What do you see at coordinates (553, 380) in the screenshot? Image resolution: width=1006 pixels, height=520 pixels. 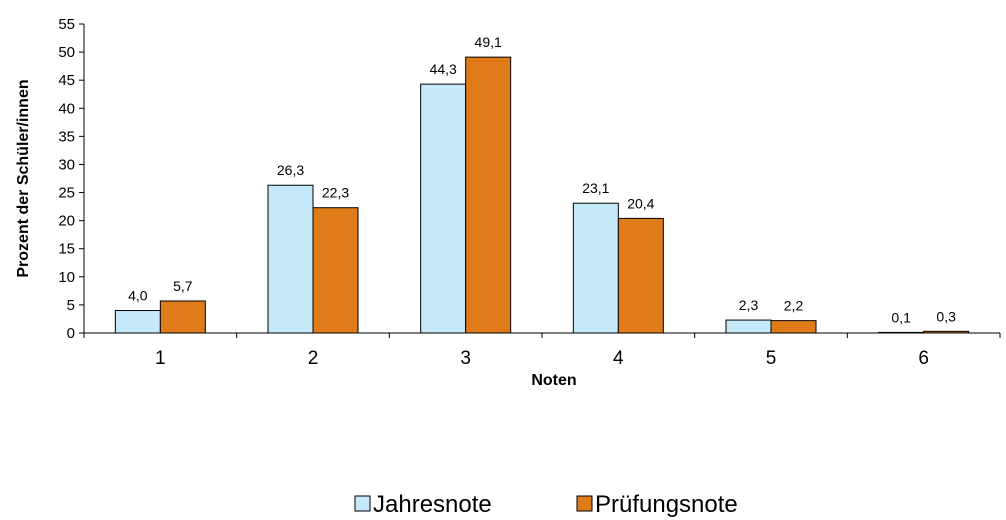 I see `x-axis-title: Noten` at bounding box center [553, 380].